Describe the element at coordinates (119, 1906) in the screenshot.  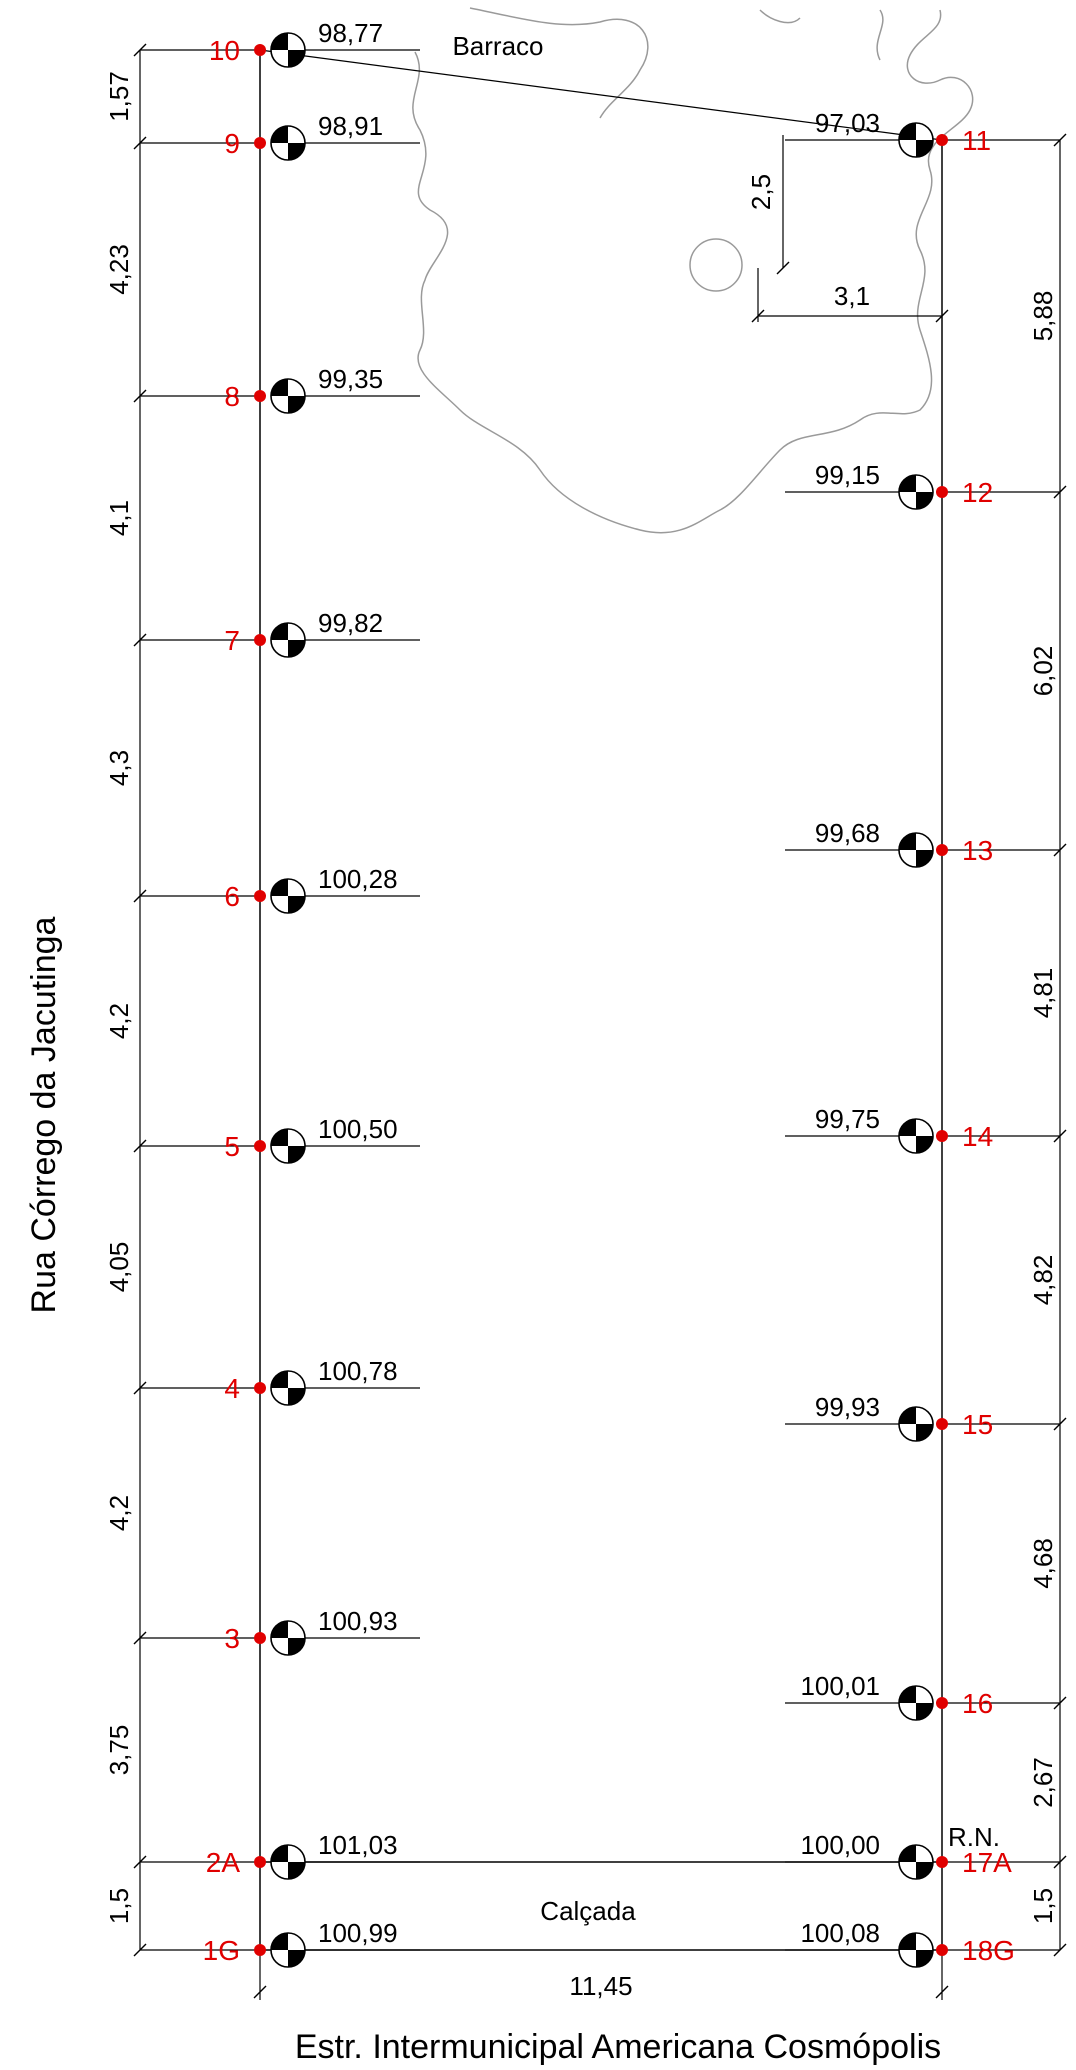
I see `left-dimension-label: 1,5` at that location.